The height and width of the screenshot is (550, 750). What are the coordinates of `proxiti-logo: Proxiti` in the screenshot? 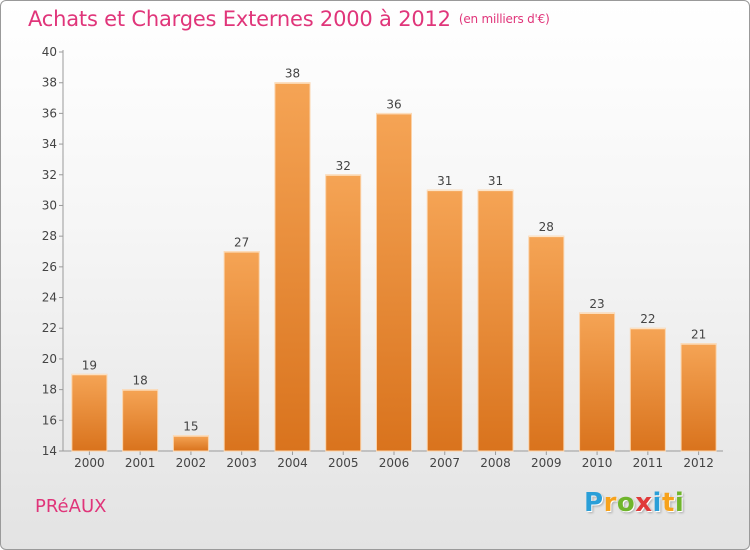 It's located at (634, 503).